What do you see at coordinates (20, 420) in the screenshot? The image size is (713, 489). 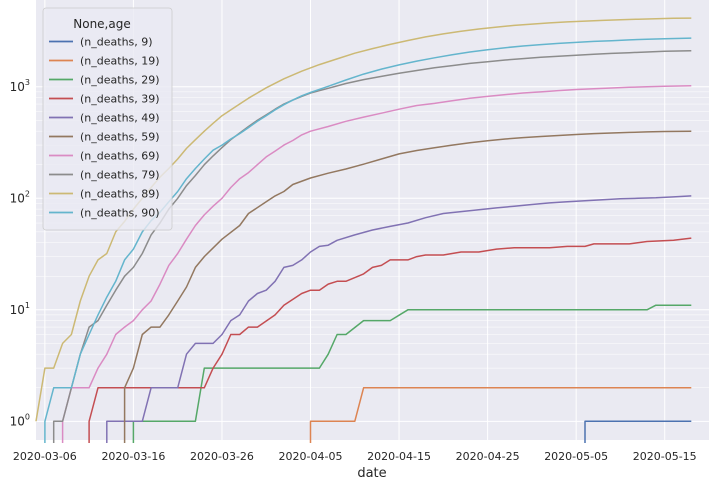 I see `y-tick-label: 10⁰` at bounding box center [20, 420].